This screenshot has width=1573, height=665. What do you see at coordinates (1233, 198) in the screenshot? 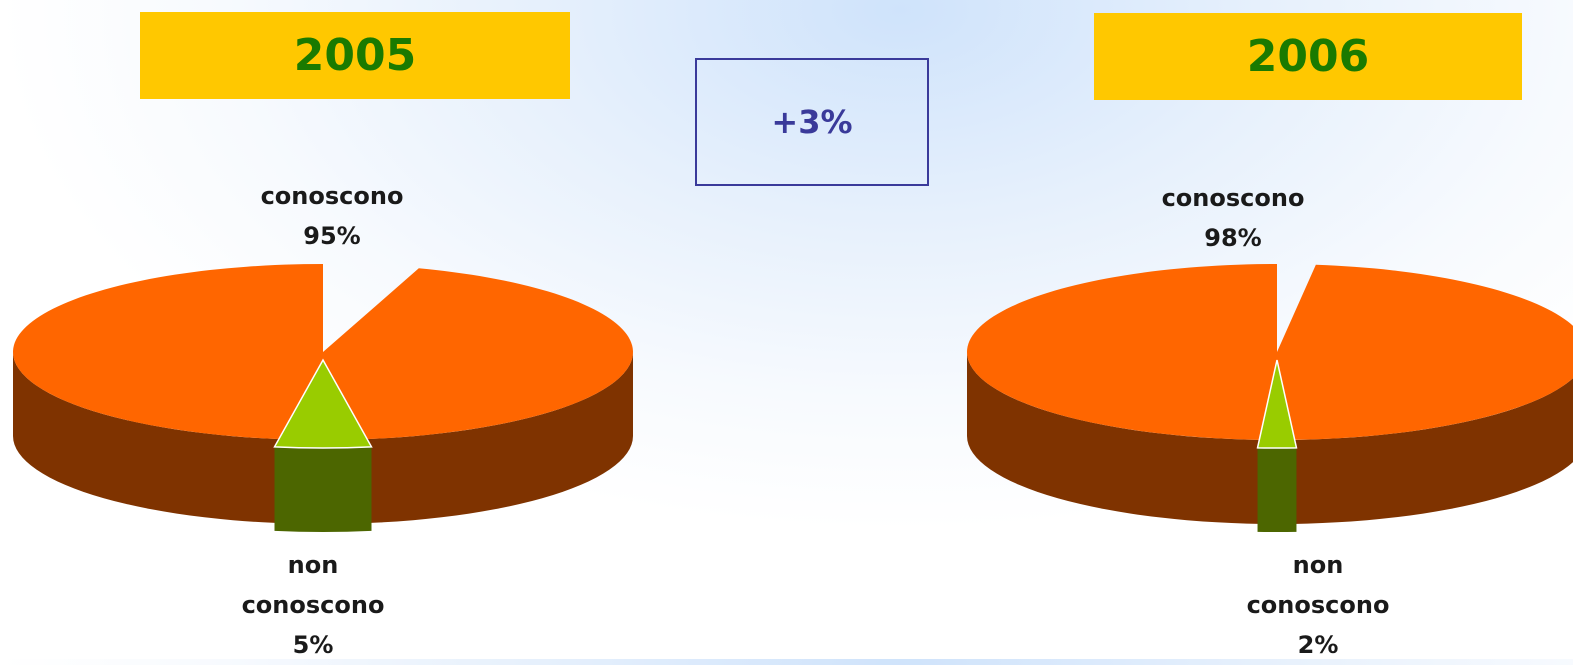
I see `slice-name-2006-known: conoscono` at bounding box center [1233, 198].